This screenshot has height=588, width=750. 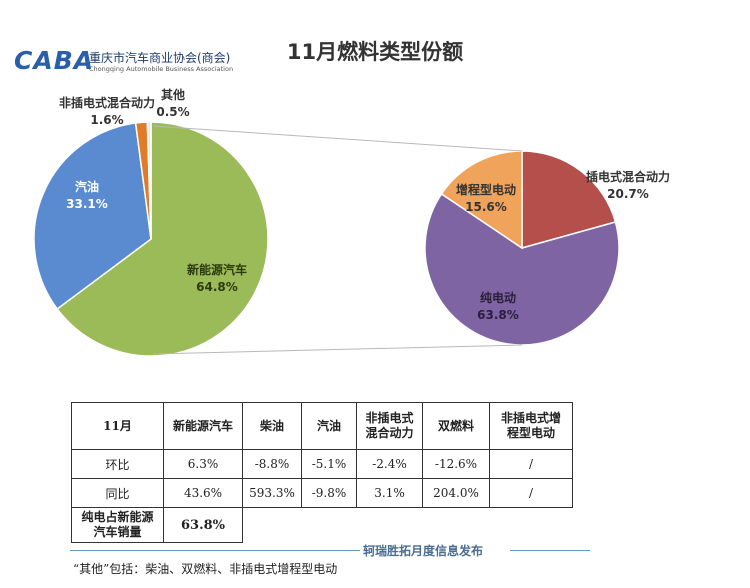 I want to click on table-header-row: 11月 新能源汽车 柴油 汽油 非插电式 混合动力 双燃料 非插电式增 程型电动, so click(x=322, y=426).